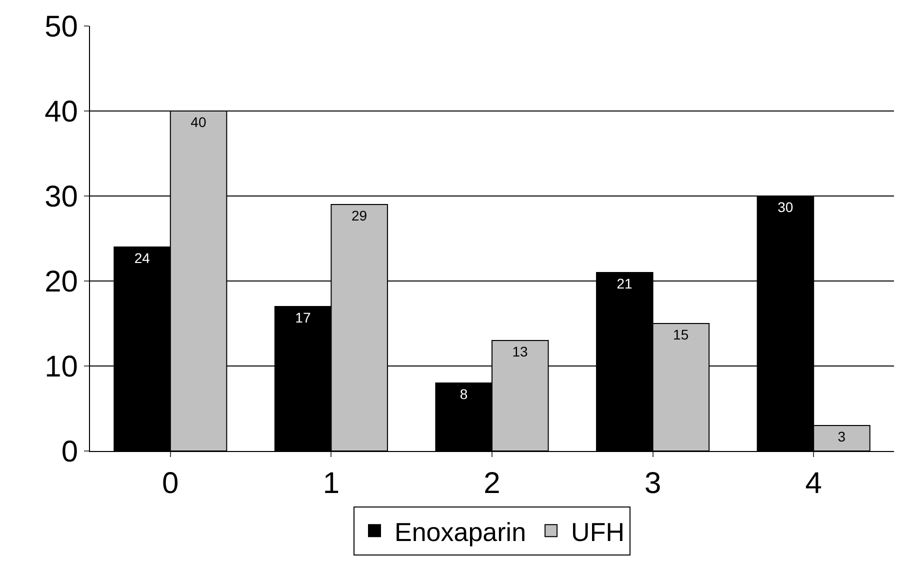  I want to click on legend-label: Enoxaparin, so click(460, 531).